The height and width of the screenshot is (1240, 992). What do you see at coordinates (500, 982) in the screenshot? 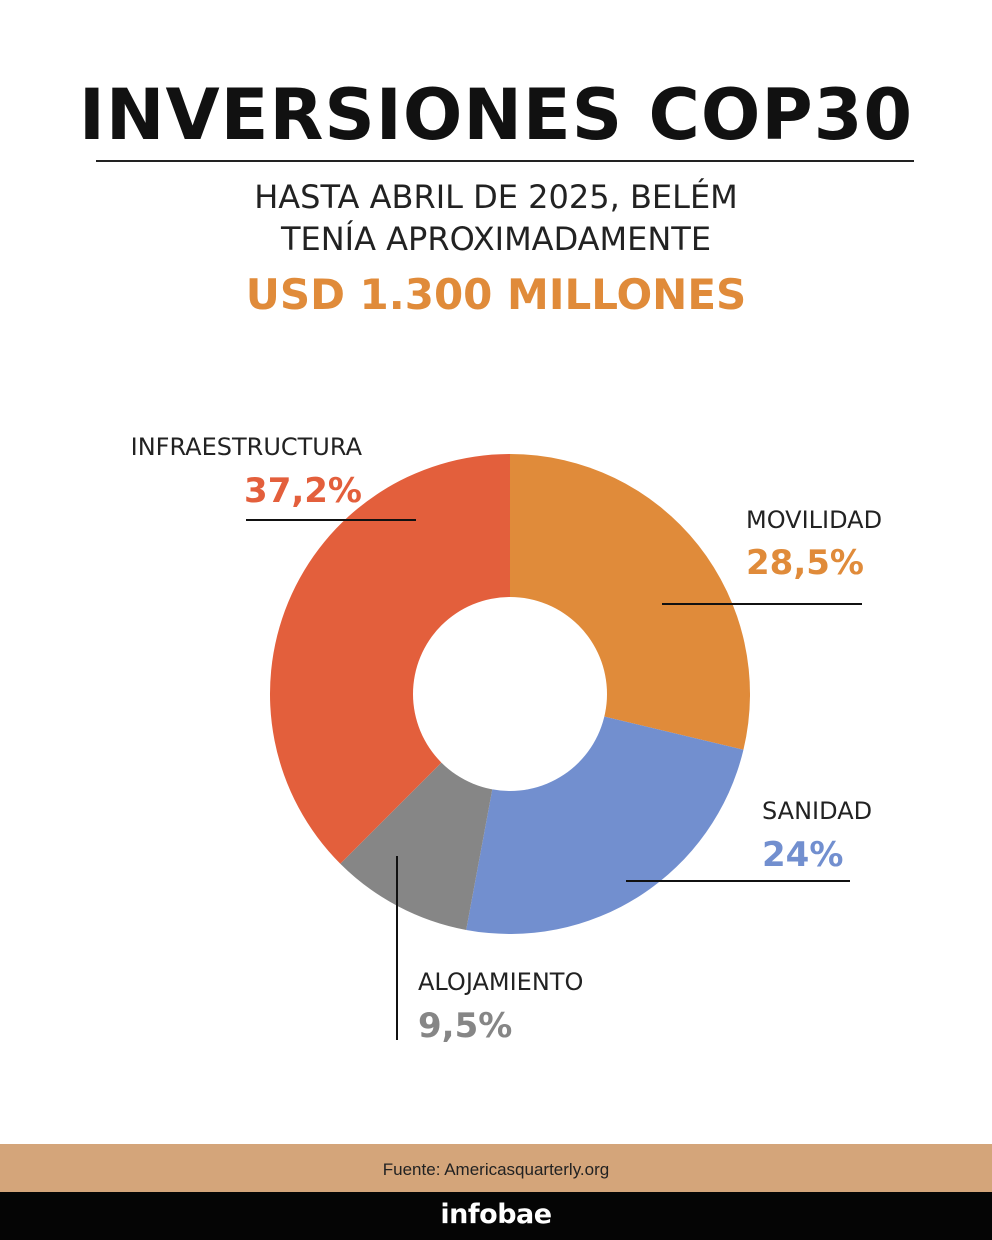
I see `category-label-alojamiento: ALOJAMIENTO` at bounding box center [500, 982].